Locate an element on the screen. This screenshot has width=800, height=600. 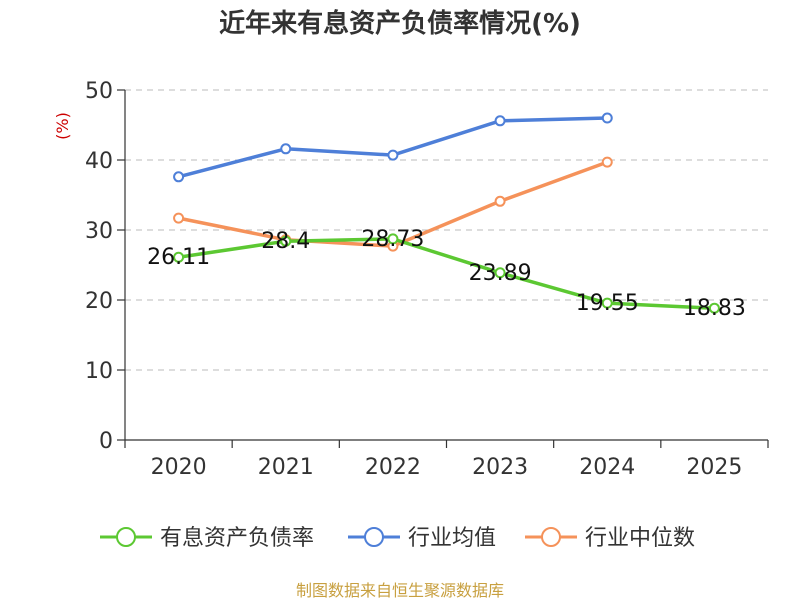
data-labels: 26.11 28.4 28.73 23.89 19.55 18.83 is located at coordinates (446, 274).